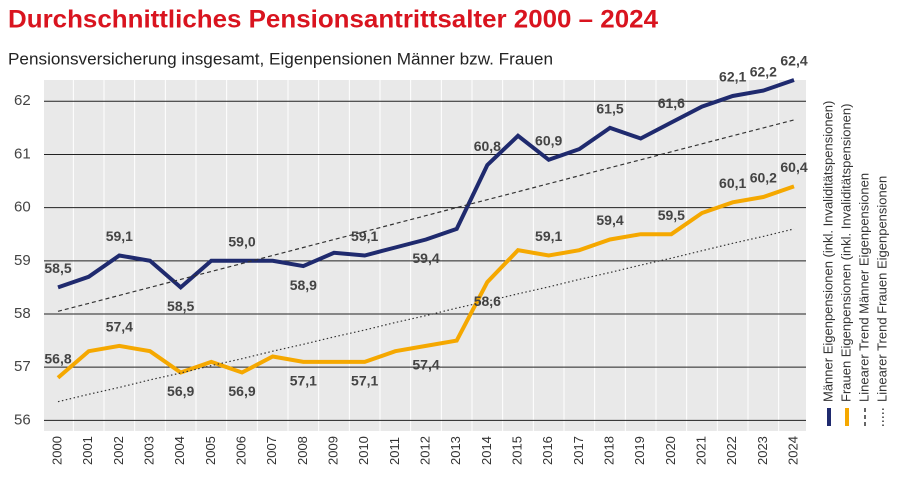 The image size is (900, 479). What do you see at coordinates (763, 71) in the screenshot?
I see `data-label: 62,2` at bounding box center [763, 71].